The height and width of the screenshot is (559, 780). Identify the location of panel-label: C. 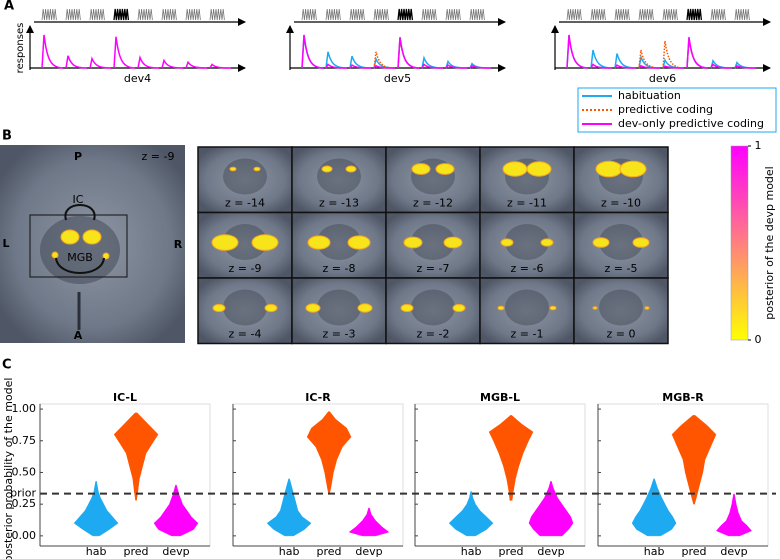
(7, 365).